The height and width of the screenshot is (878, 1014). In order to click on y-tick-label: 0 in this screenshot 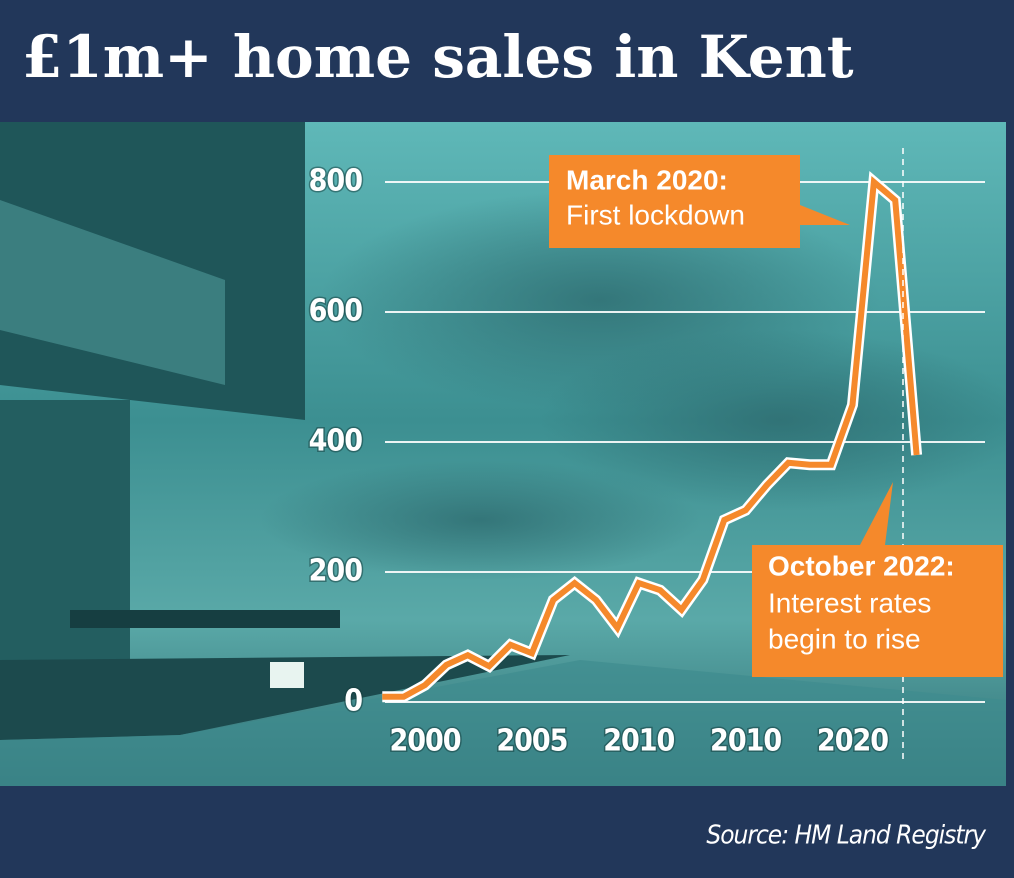, I will do `click(353, 701)`.